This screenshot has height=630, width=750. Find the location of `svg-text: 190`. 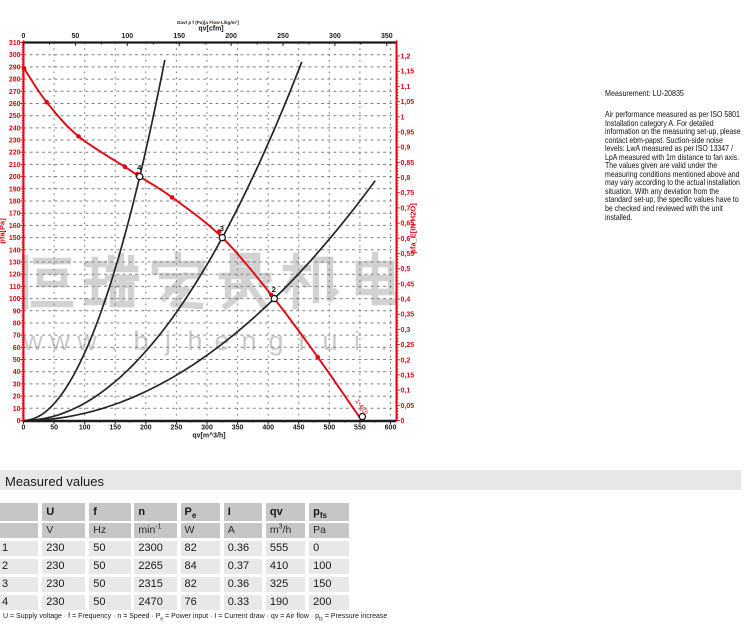

svg-text: 190 is located at coordinates (15, 189).